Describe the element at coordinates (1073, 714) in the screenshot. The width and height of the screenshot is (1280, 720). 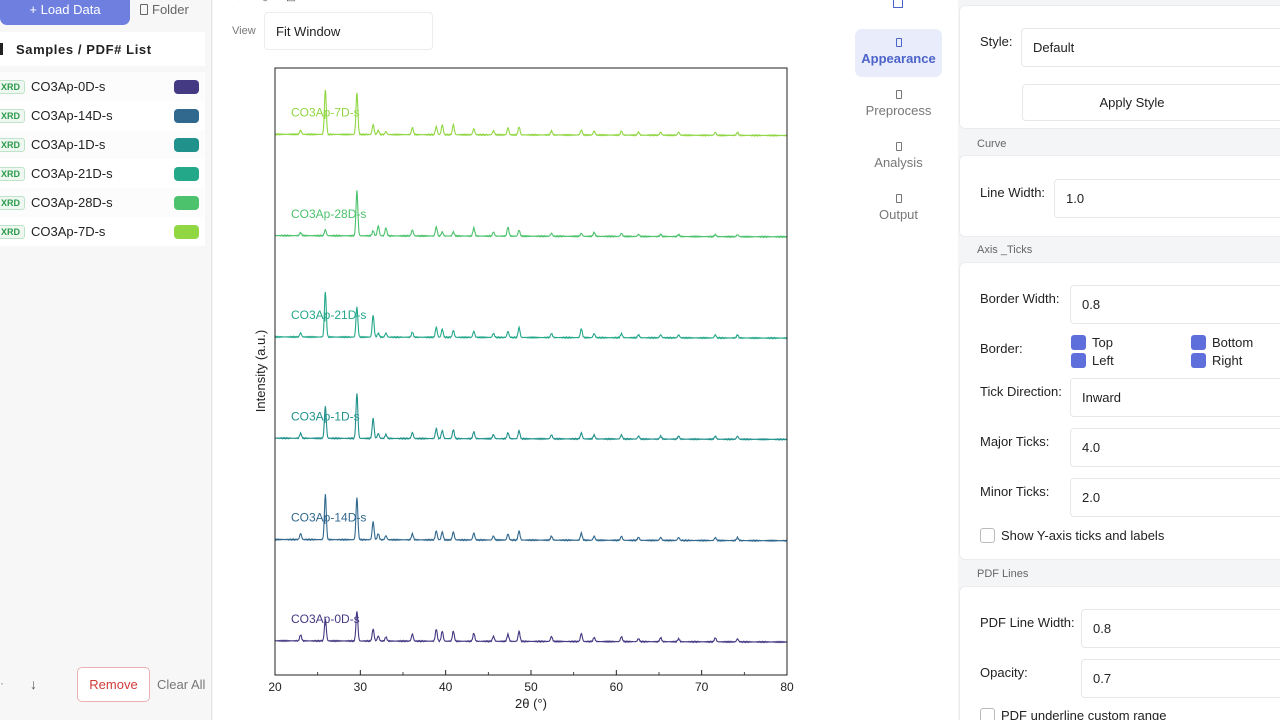
I see `pdf-underline-checkbox: PDF underline custom range` at that location.